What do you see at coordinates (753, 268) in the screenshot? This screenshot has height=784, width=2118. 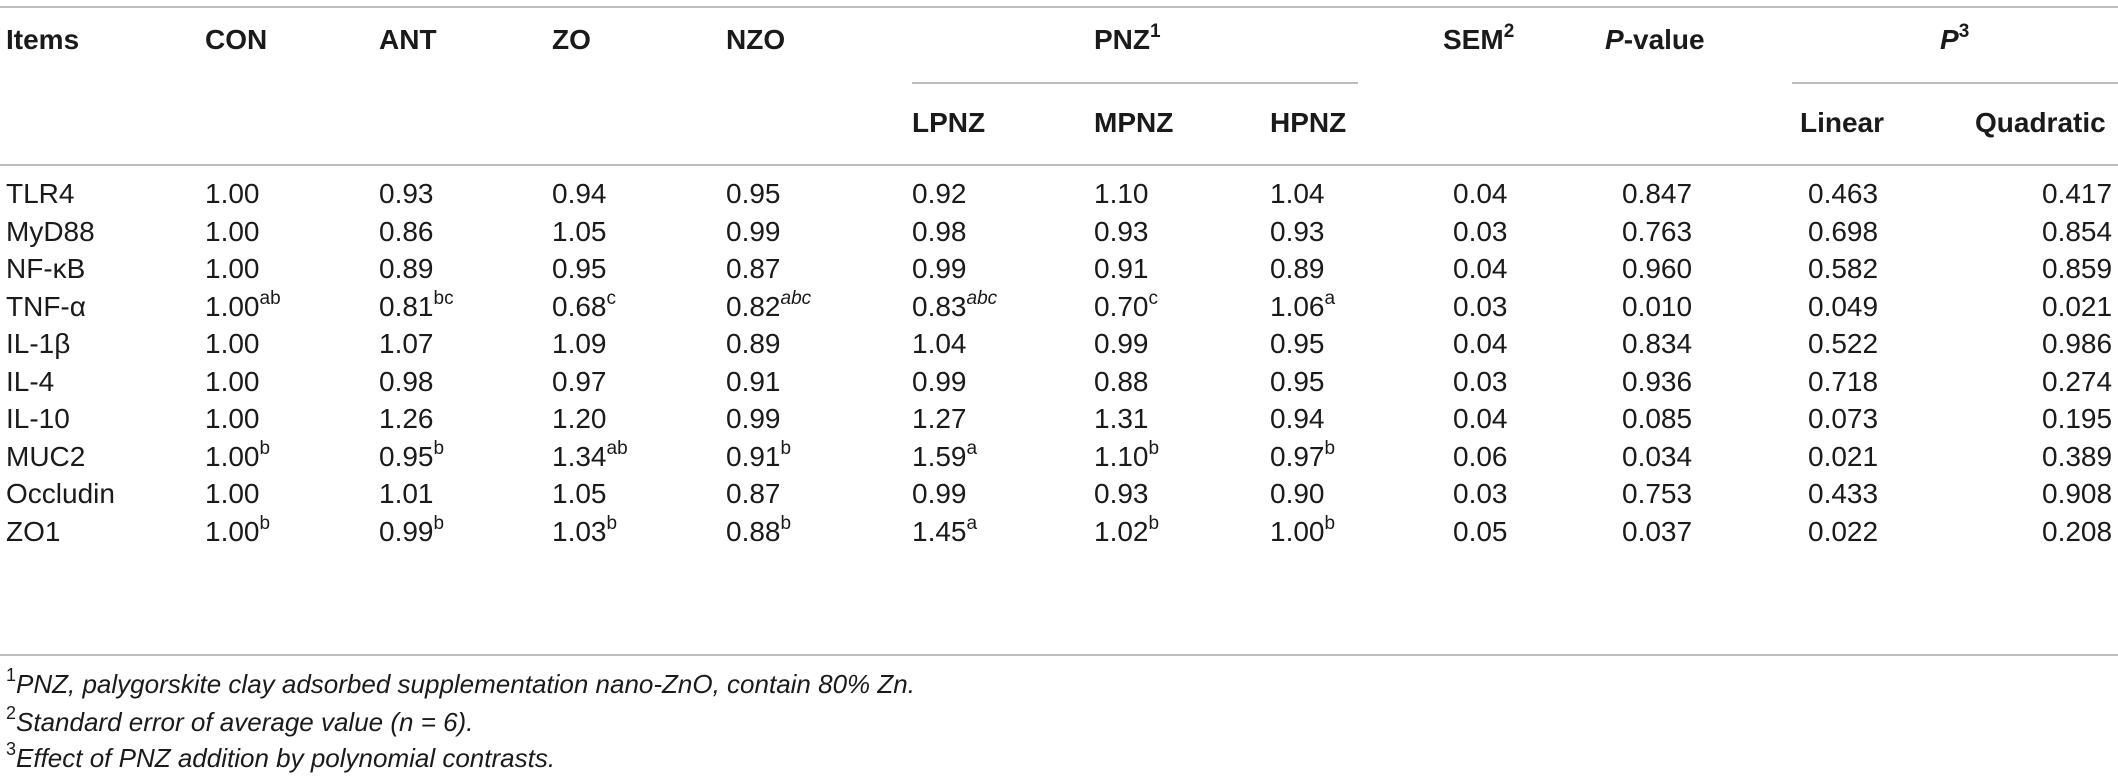 I see `cell-value: 0.87` at bounding box center [753, 268].